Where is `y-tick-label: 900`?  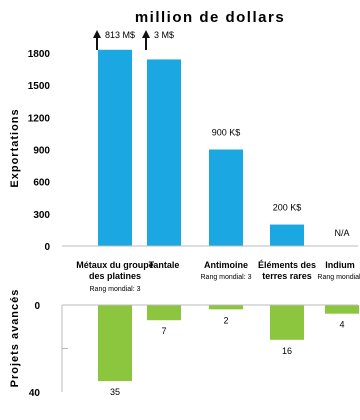
y-tick-label: 900 is located at coordinates (41, 151).